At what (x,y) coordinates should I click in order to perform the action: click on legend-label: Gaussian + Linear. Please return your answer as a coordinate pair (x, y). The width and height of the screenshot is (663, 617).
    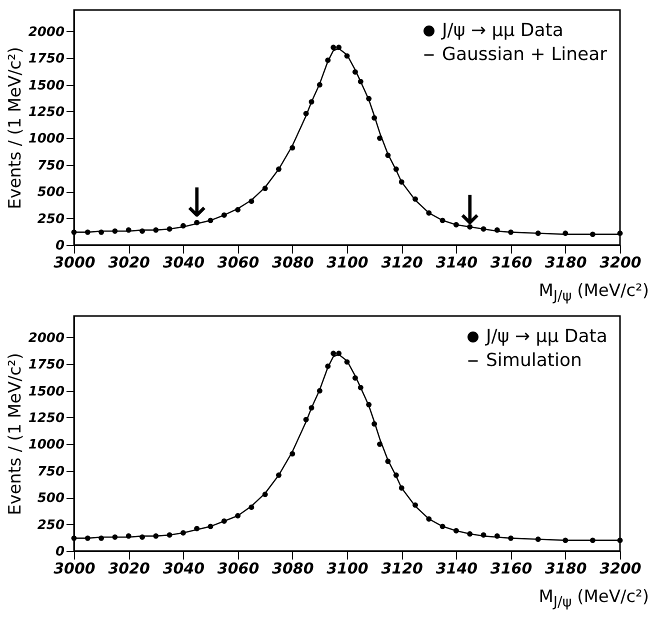
    Looking at the image, I should click on (525, 54).